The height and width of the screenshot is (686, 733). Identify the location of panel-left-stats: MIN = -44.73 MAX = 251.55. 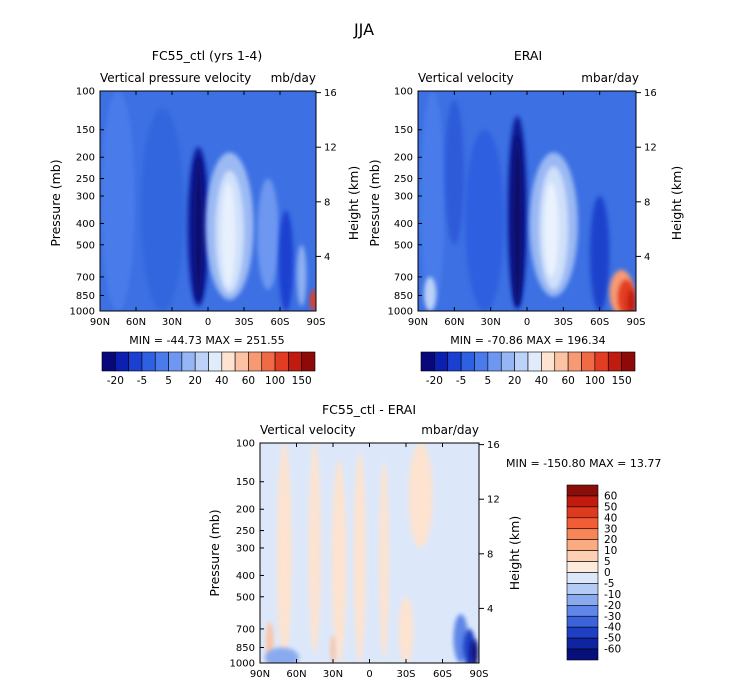
(206, 340).